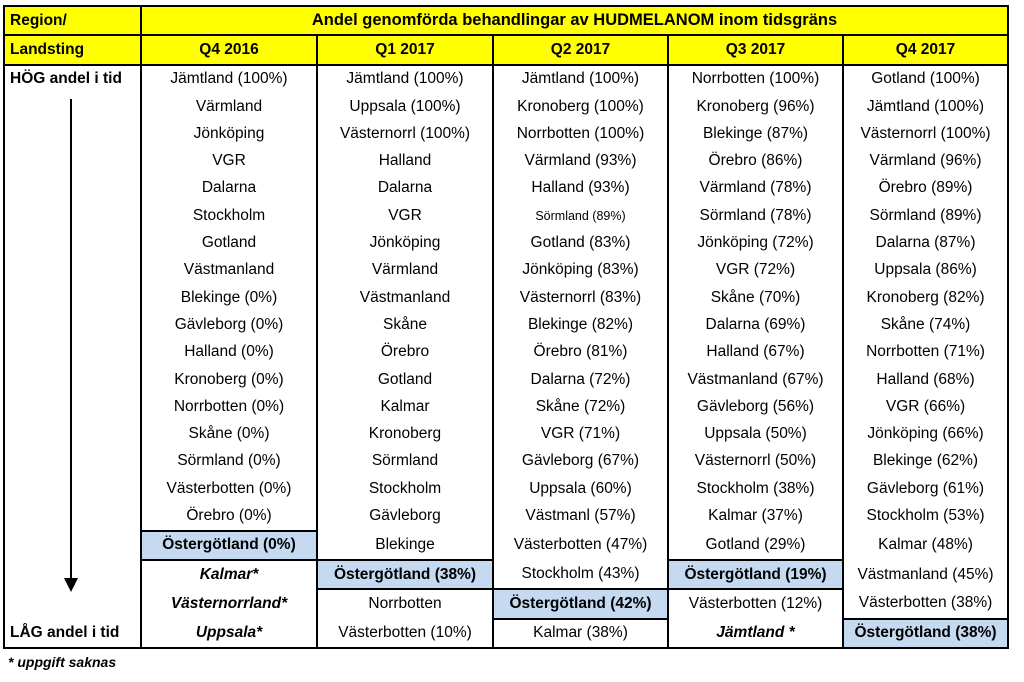  What do you see at coordinates (580, 604) in the screenshot?
I see `highlighted-region-cell: Östergötland (42%)` at bounding box center [580, 604].